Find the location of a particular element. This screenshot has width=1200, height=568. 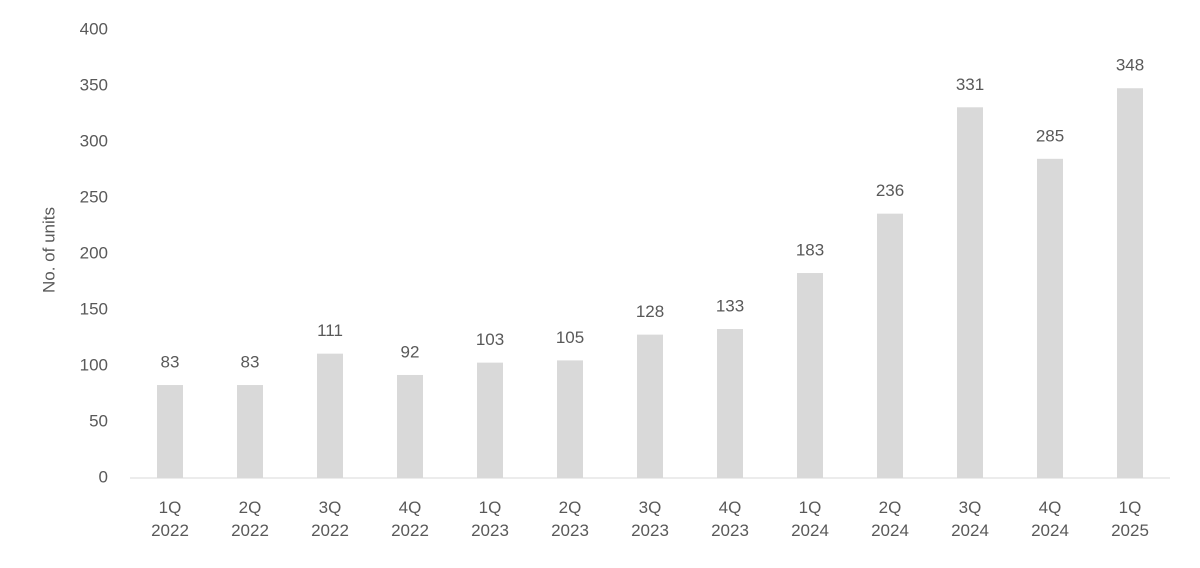

x-tick-label: 2Q 2024 is located at coordinates (890, 519).